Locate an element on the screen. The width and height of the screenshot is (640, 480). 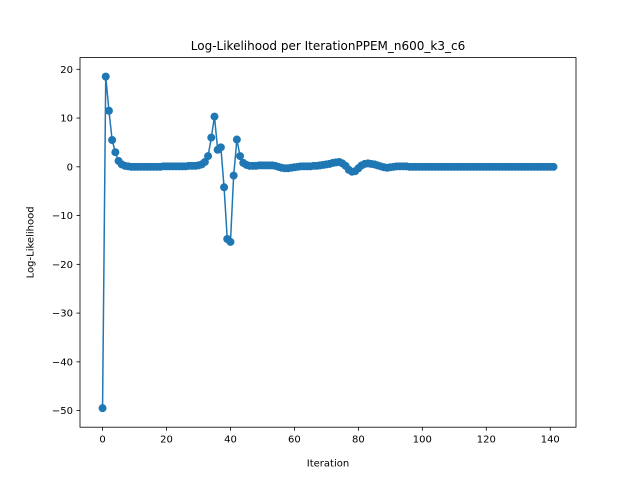
y-axis-label: Log-Likelihood is located at coordinates (31, 242).